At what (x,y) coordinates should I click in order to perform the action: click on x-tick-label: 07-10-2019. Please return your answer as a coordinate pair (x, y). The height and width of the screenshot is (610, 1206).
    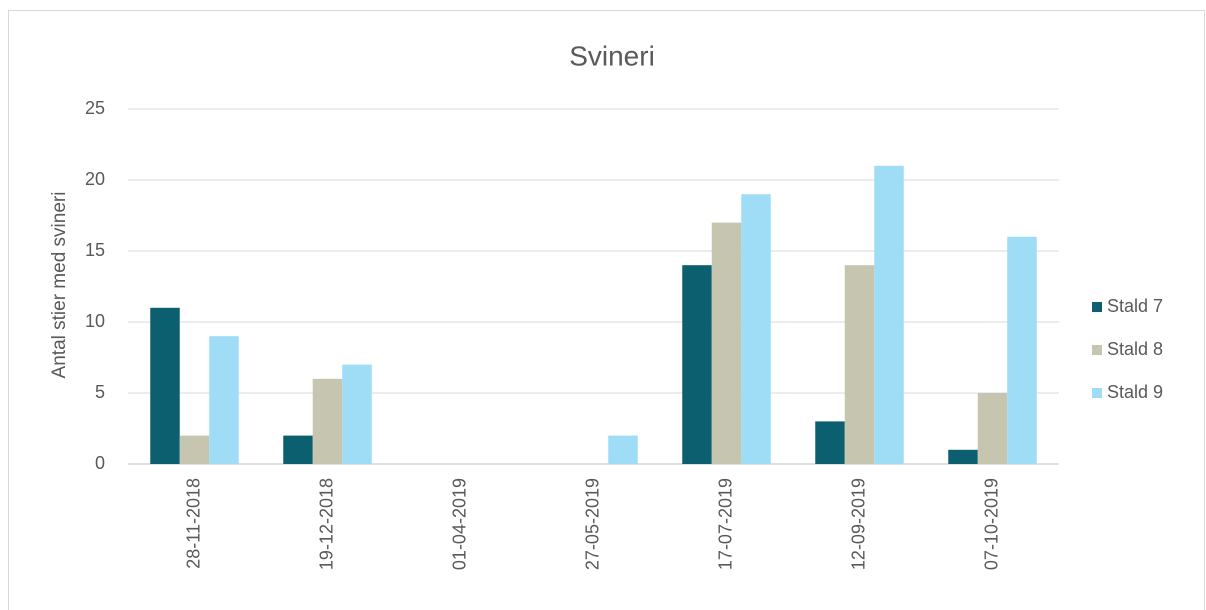
    Looking at the image, I should click on (991, 524).